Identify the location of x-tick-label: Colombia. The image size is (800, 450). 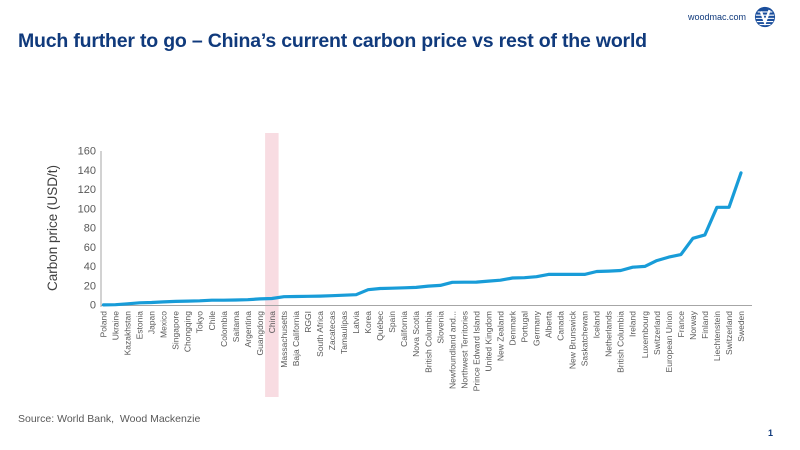
(224, 329).